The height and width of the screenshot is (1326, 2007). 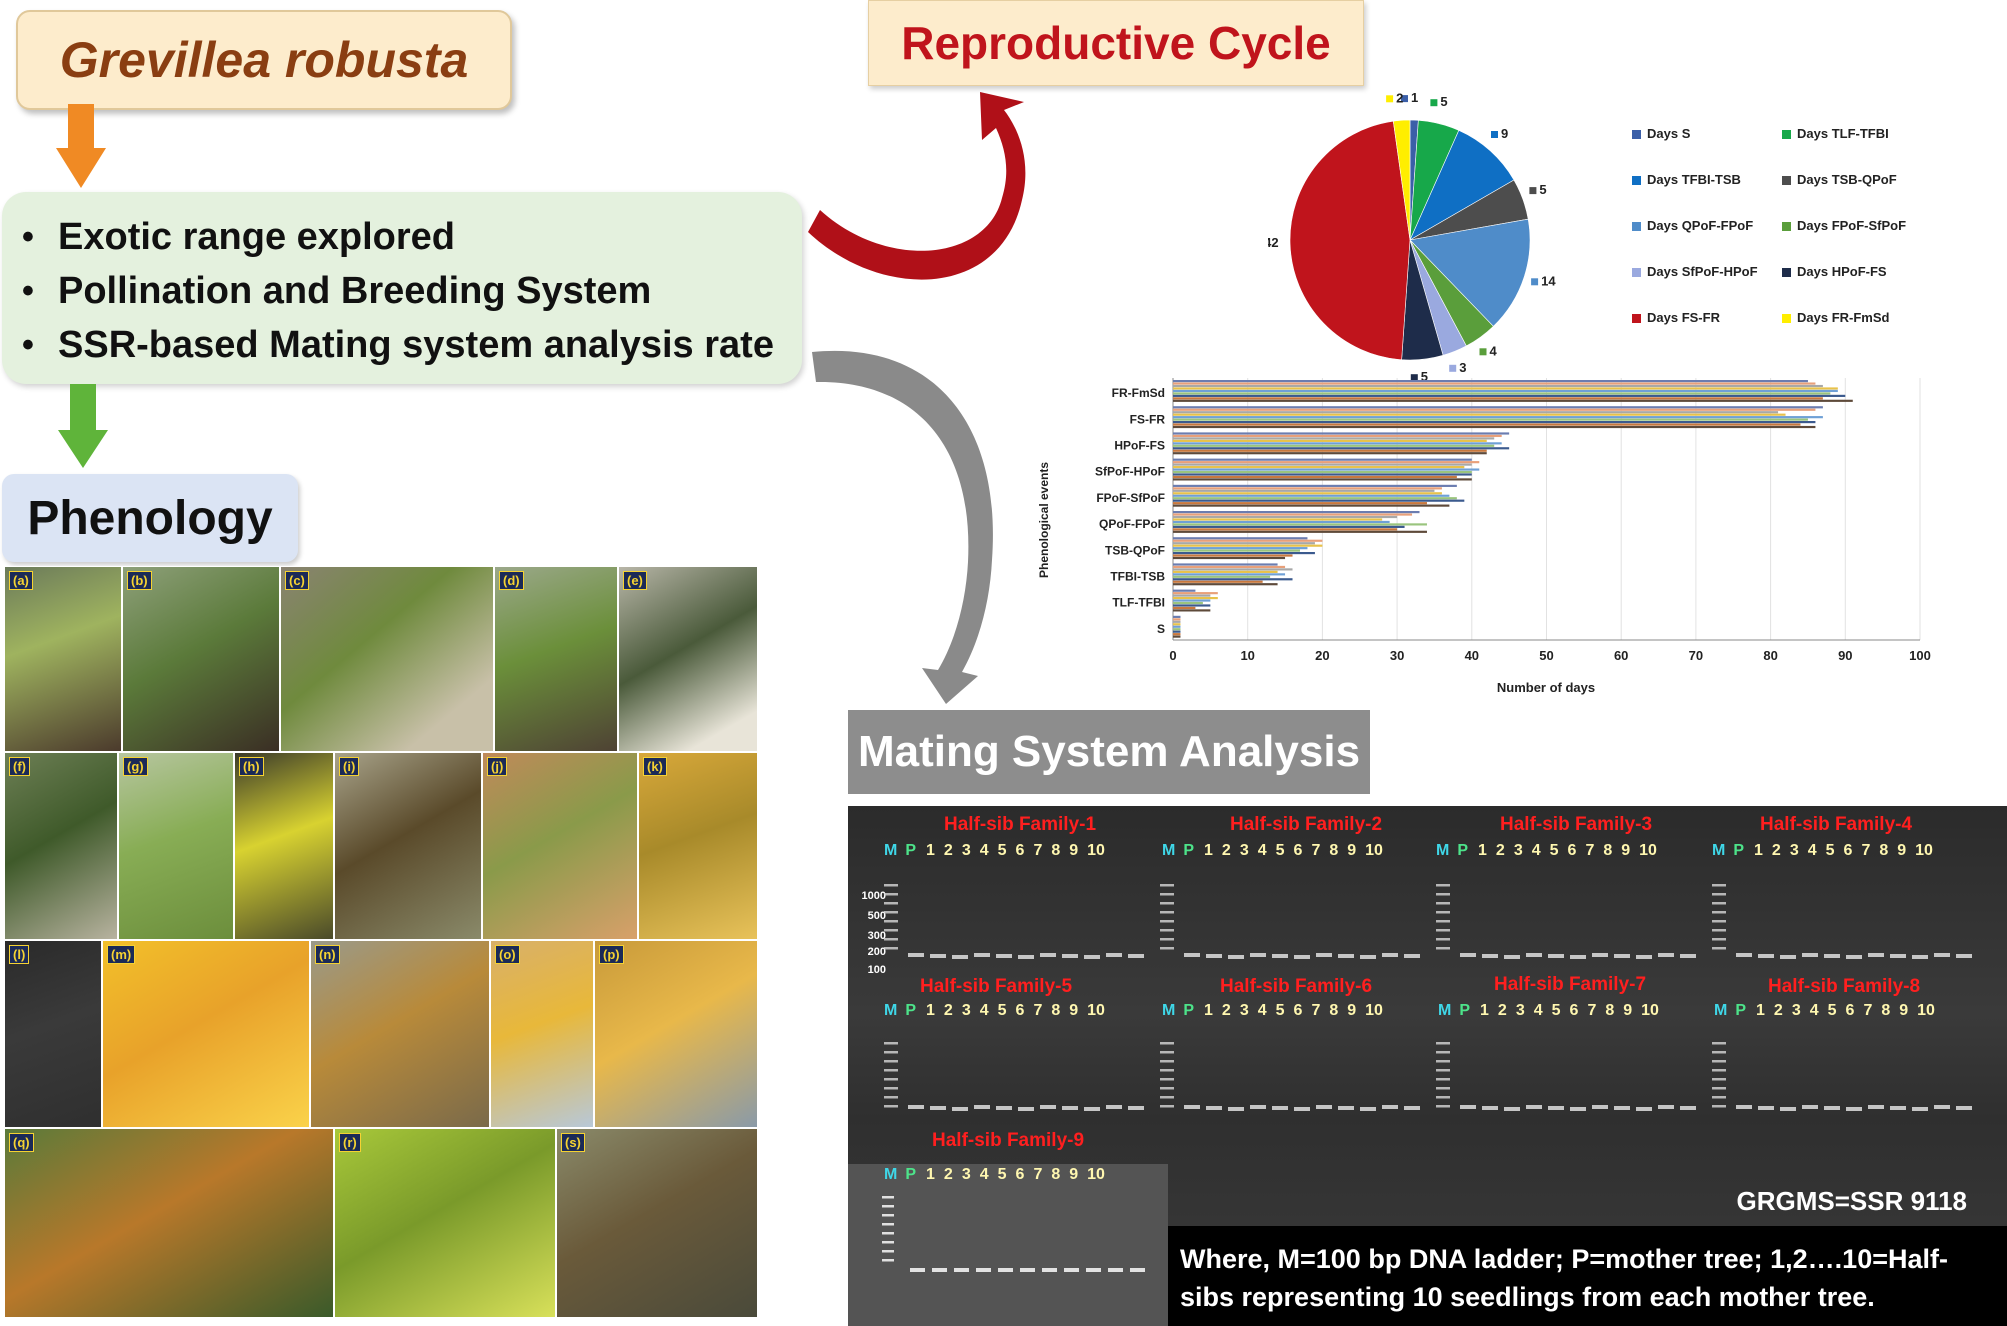 I want to click on mating-system-title: Mating System Analysis, so click(x=1109, y=751).